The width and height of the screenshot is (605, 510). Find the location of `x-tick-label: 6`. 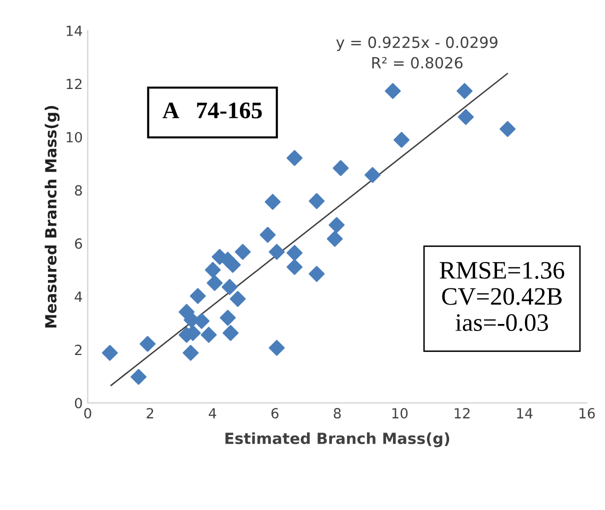

x-tick-label: 6 is located at coordinates (274, 413).